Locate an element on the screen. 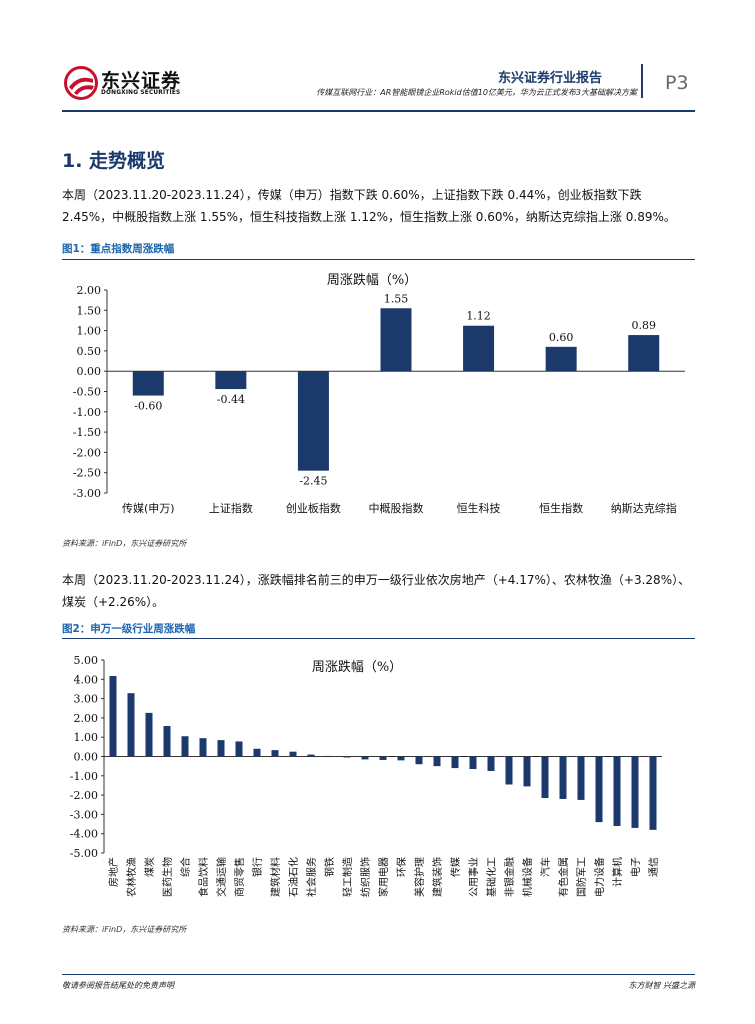 The height and width of the screenshot is (1024, 755). figure-2-title: 图2：申万一级行业周涨跌幅 is located at coordinates (129, 629).